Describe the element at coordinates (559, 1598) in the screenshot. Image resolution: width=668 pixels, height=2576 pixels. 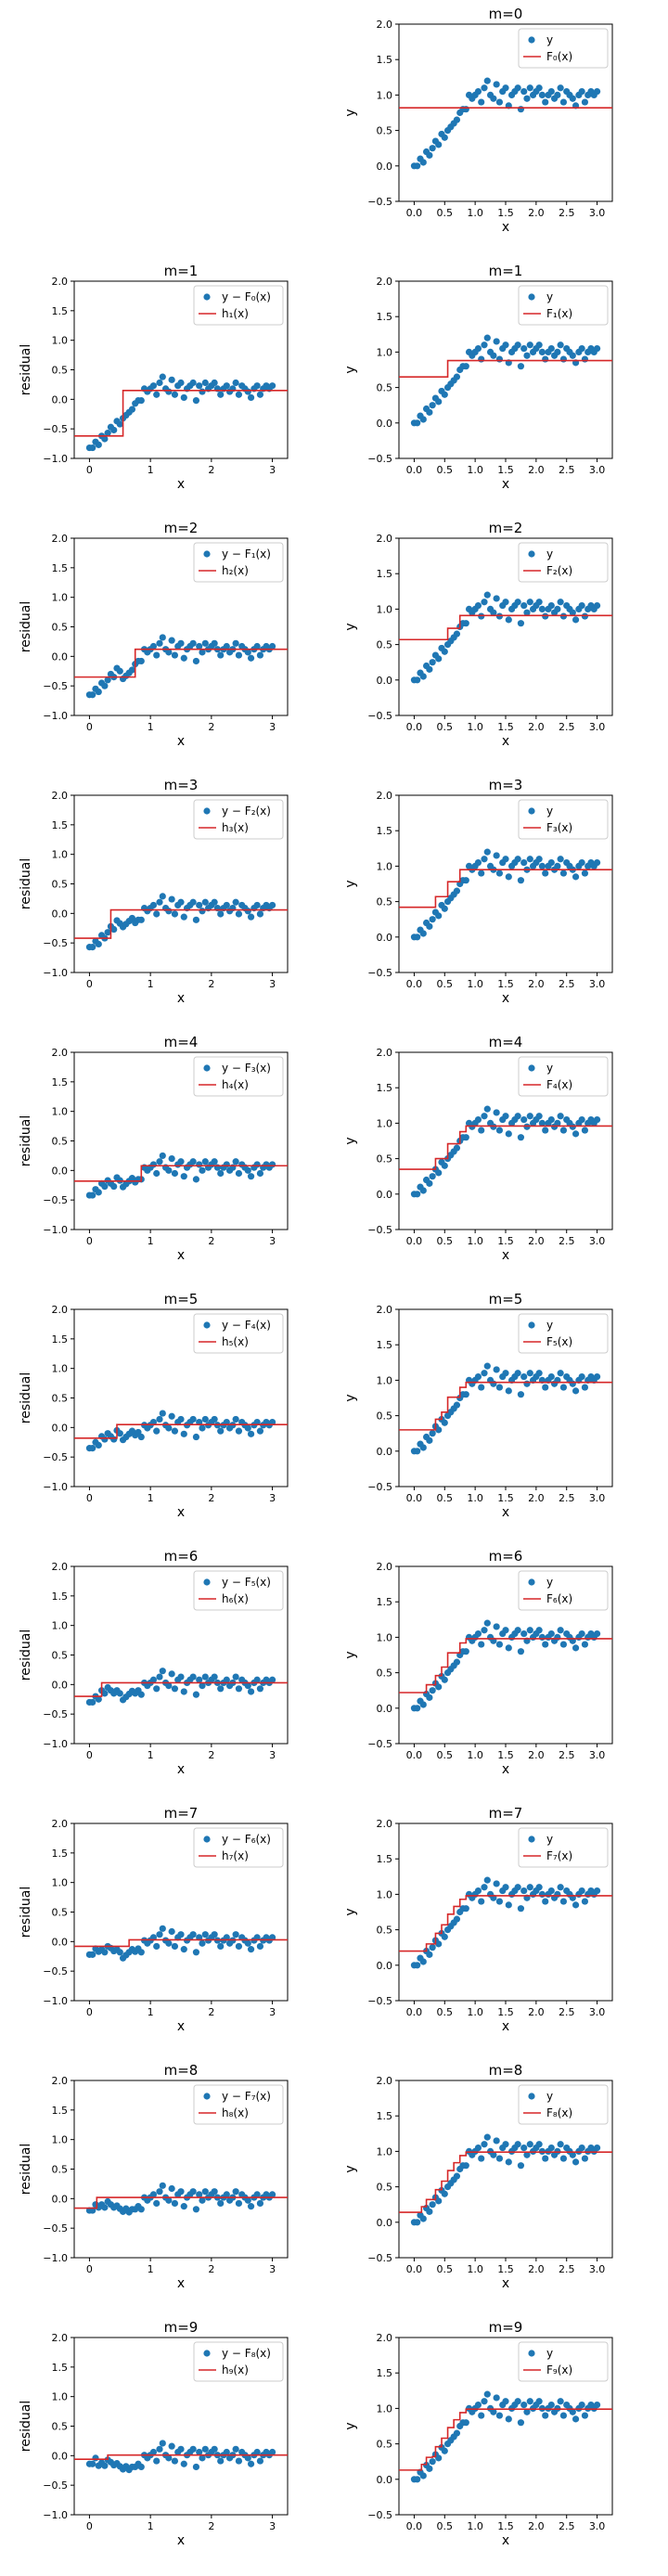
I see `legend-label: F₆(x)` at that location.